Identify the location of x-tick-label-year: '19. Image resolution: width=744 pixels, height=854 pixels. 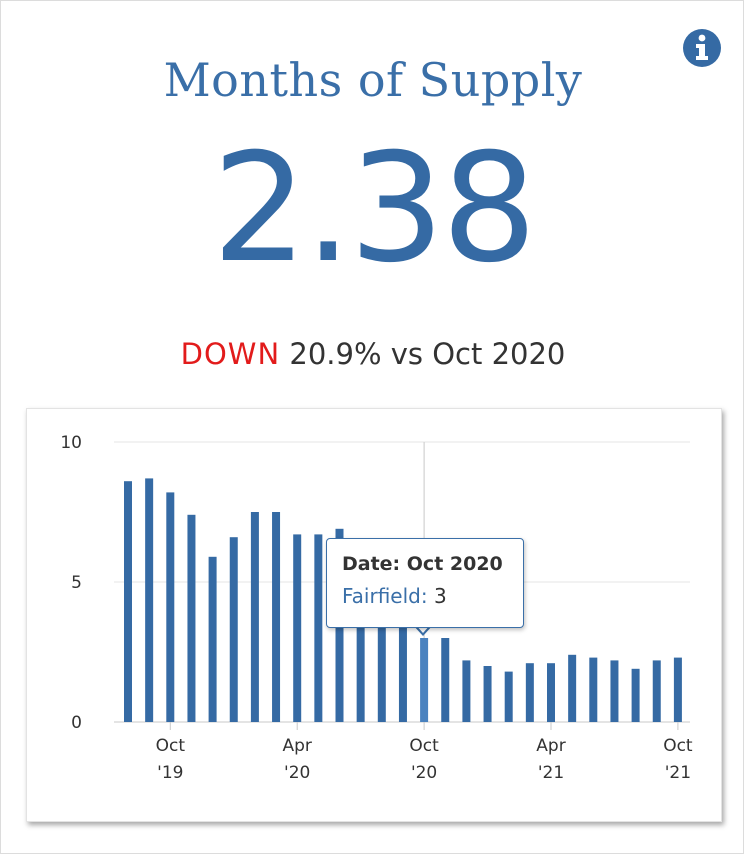
(170, 773).